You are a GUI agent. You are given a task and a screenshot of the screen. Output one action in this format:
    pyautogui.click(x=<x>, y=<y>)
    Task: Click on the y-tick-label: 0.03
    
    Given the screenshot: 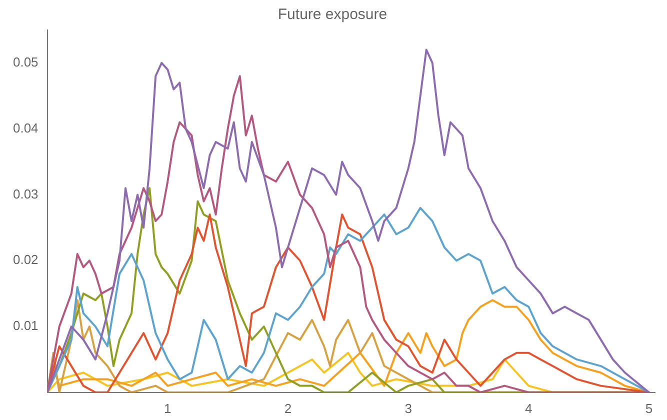 What is the action you would take?
    pyautogui.click(x=25, y=194)
    